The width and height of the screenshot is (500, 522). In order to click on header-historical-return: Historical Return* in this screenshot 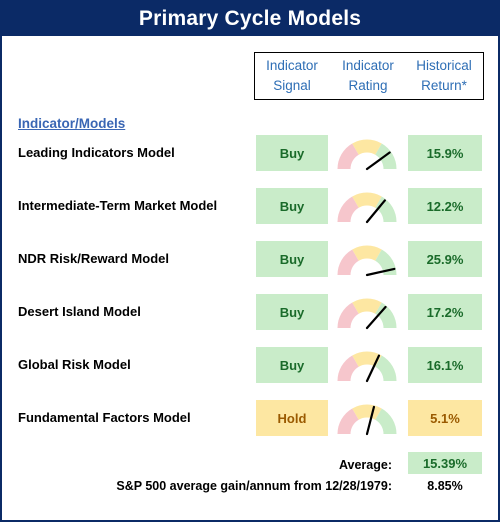, I will do `click(444, 76)`.